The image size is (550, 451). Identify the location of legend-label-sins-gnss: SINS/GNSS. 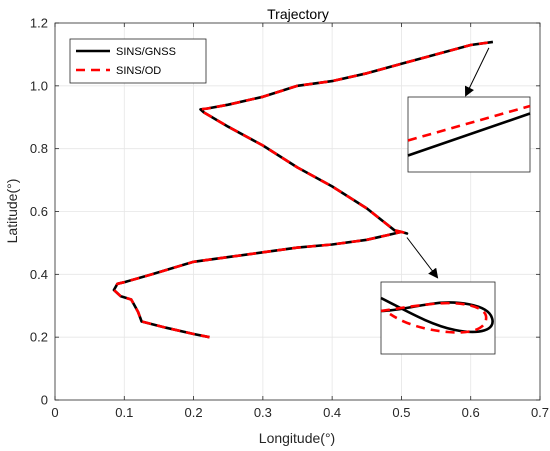
(146, 52).